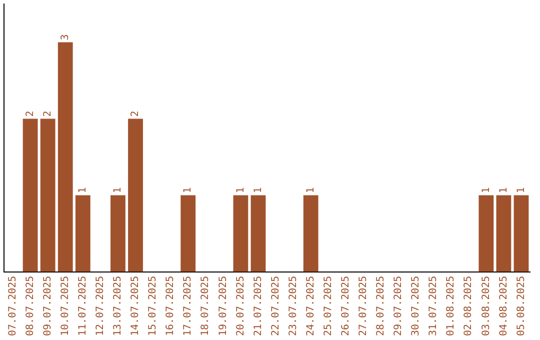  What do you see at coordinates (100, 306) in the screenshot?
I see `x-tick-label: 12.07.2025` at bounding box center [100, 306].